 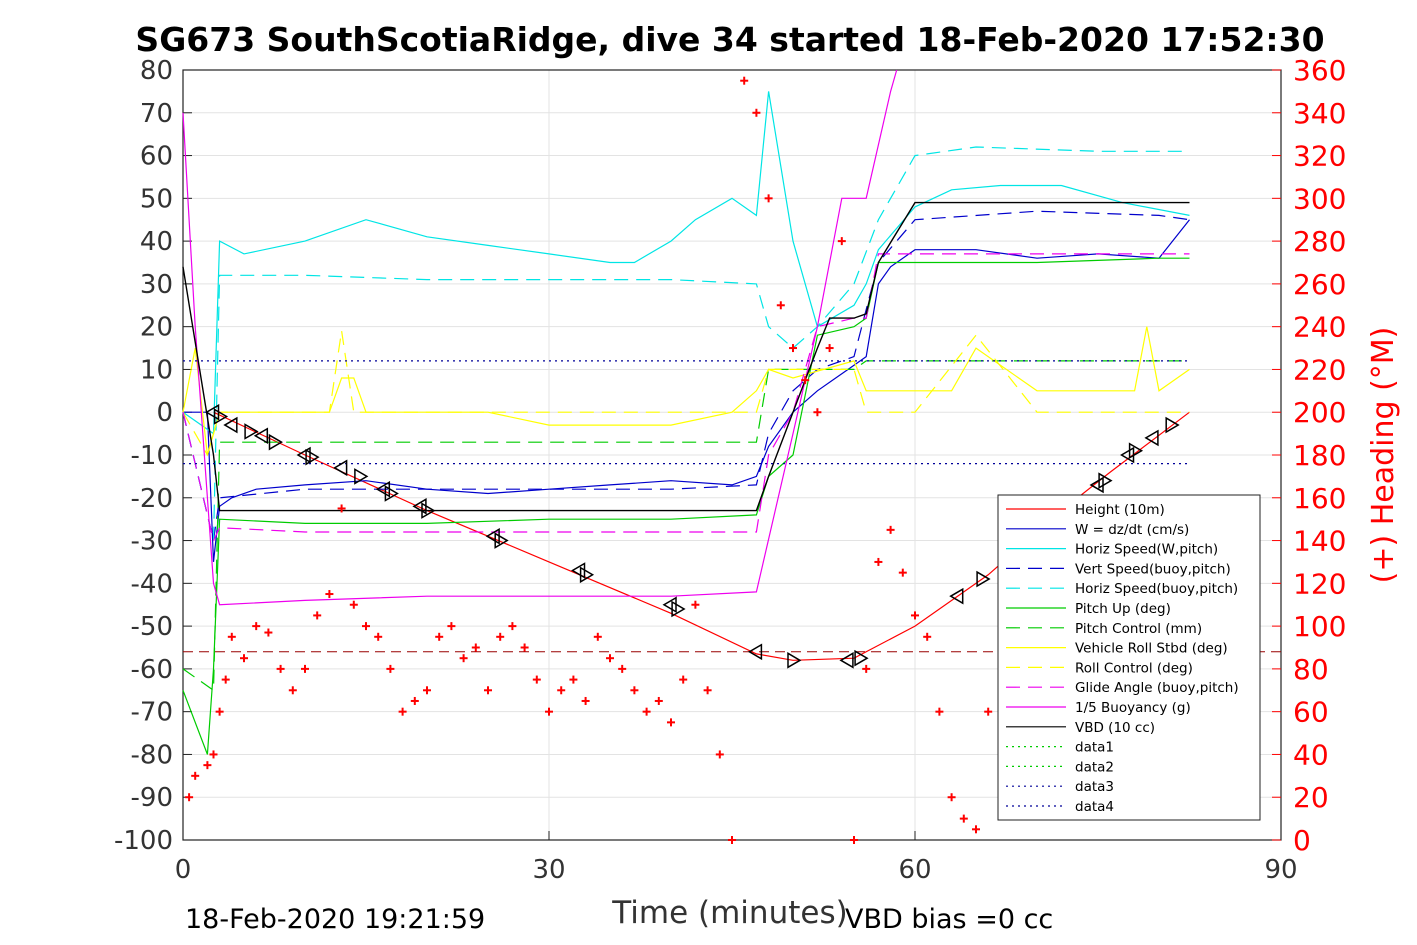 I want to click on y-tick-label: -60, so click(x=152, y=670).